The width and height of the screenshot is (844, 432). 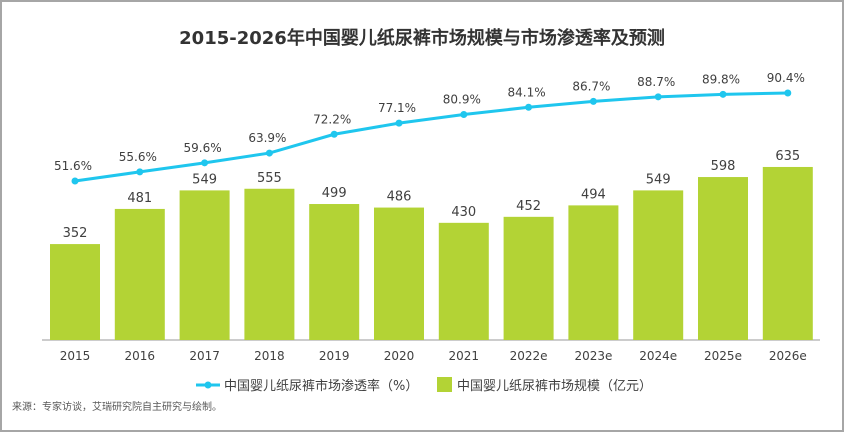 I want to click on line-point-2026e, so click(x=788, y=93).